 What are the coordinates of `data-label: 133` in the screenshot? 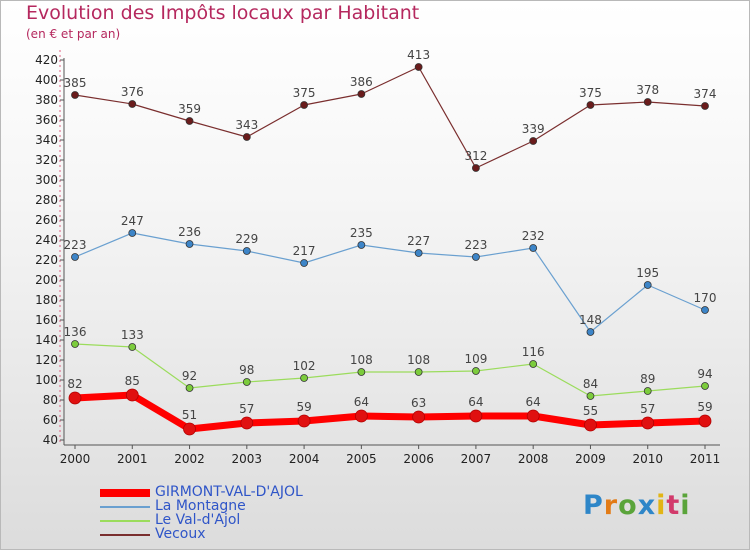 It's located at (132, 335).